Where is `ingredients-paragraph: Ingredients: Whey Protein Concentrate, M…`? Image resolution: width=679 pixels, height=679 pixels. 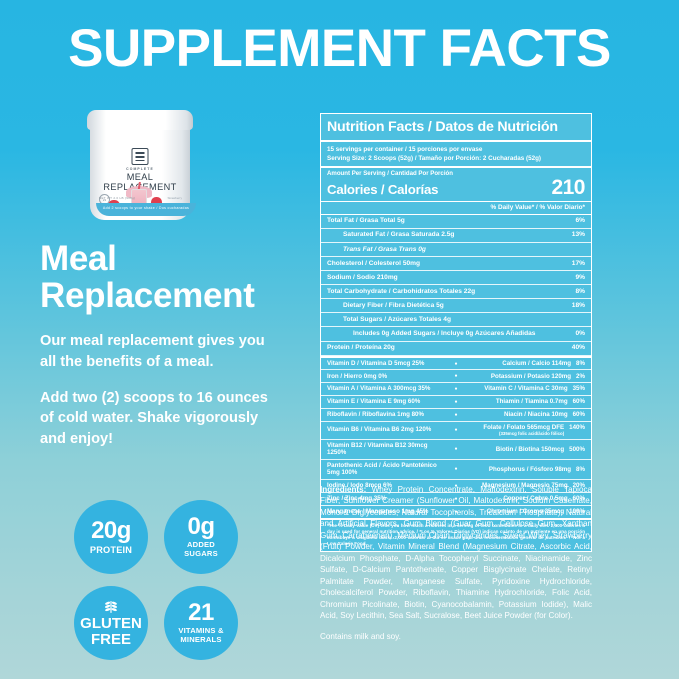
ingredients-paragraph: Ingredients: Whey Protein Concentrate, M… is located at coordinates (456, 553).